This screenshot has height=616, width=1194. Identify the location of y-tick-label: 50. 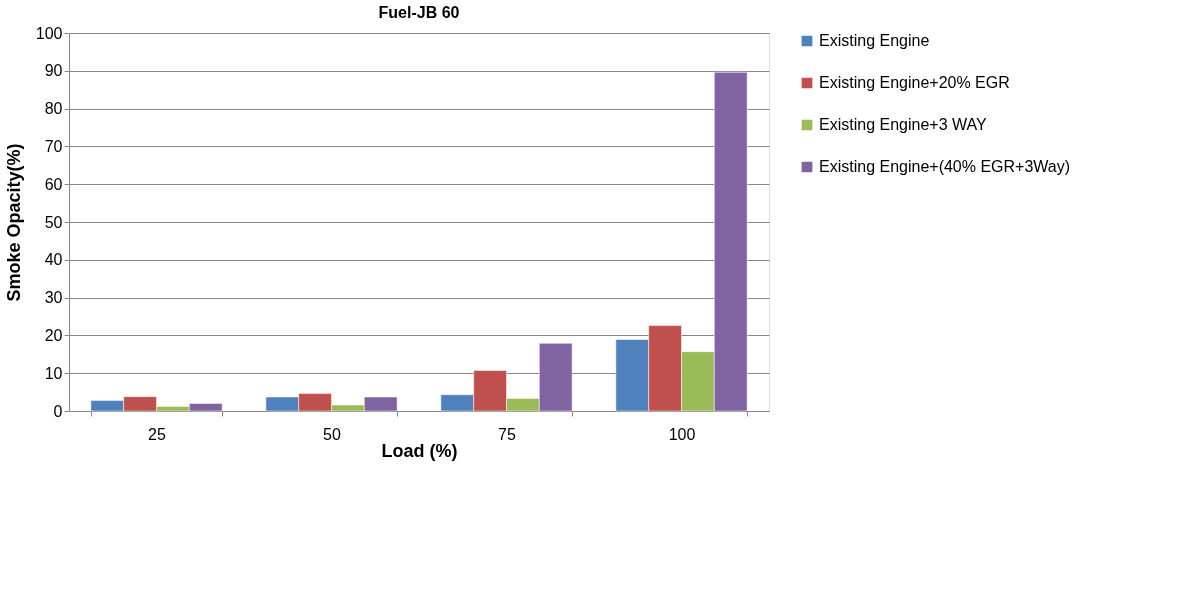
(53, 222).